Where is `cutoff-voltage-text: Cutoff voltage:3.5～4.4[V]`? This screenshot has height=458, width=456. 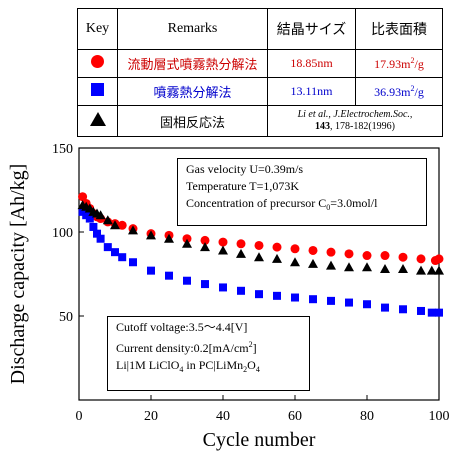
cutoff-voltage-text: Cutoff voltage:3.5～4.4[V] is located at coordinates (182, 327).